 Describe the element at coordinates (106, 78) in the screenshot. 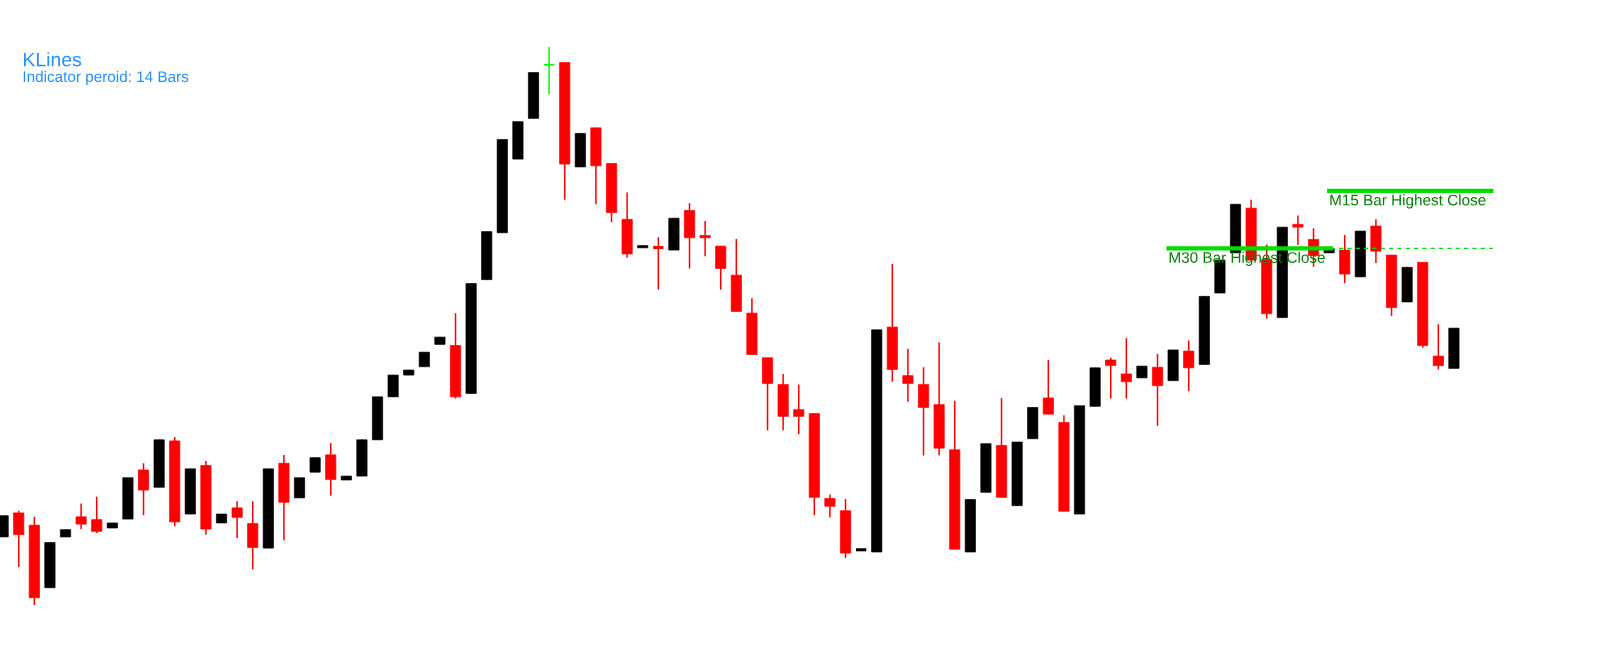

I see `text: Indicator peroid: 14 Bars` at that location.